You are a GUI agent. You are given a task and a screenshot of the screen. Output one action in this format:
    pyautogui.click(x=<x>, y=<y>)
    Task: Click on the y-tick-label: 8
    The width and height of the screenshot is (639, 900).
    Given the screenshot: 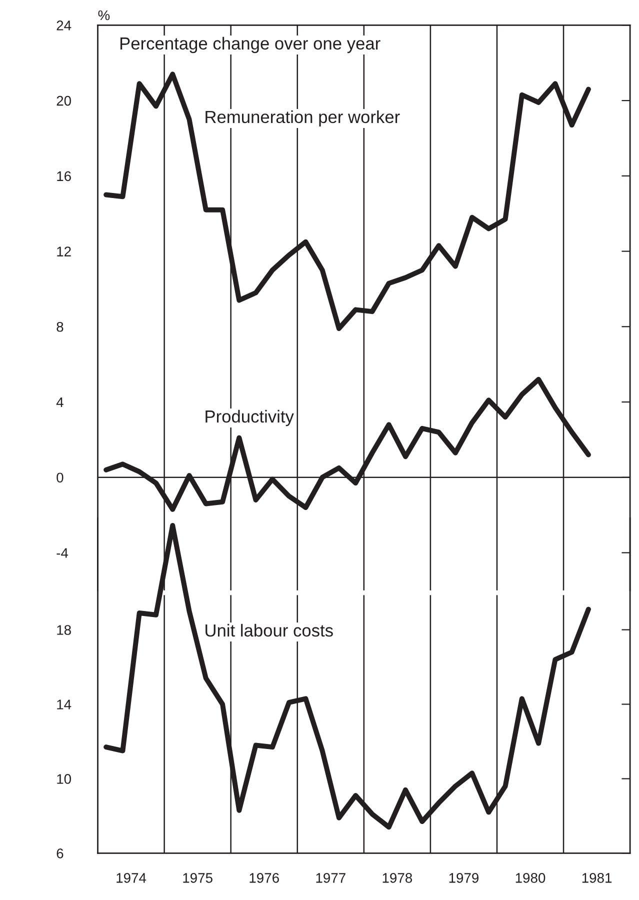 What is the action you would take?
    pyautogui.click(x=60, y=327)
    